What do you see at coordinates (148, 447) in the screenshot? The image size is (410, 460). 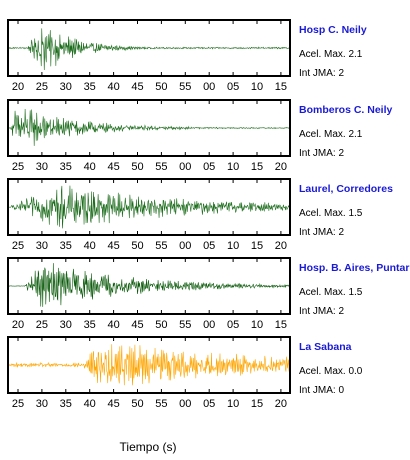 I see `x-axis-label: Tiempo (s)` at bounding box center [148, 447].